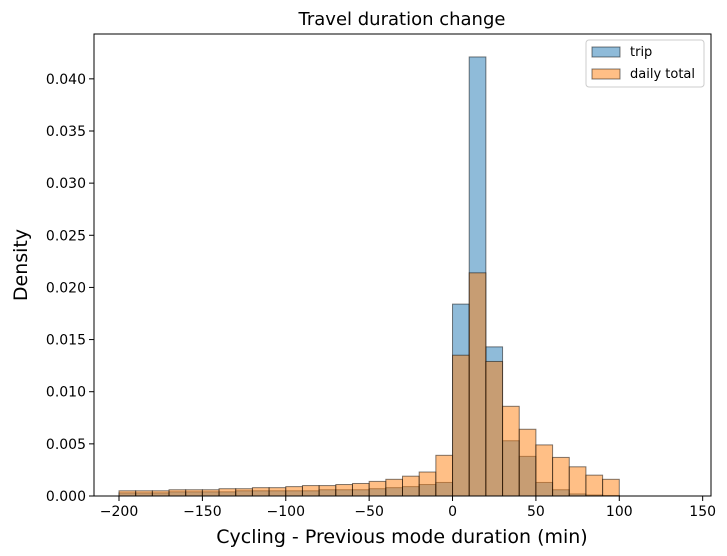 Image resolution: width=727 pixels, height=556 pixels. Describe the element at coordinates (606, 74) in the screenshot. I see `legend-swatch-daily-total` at that location.